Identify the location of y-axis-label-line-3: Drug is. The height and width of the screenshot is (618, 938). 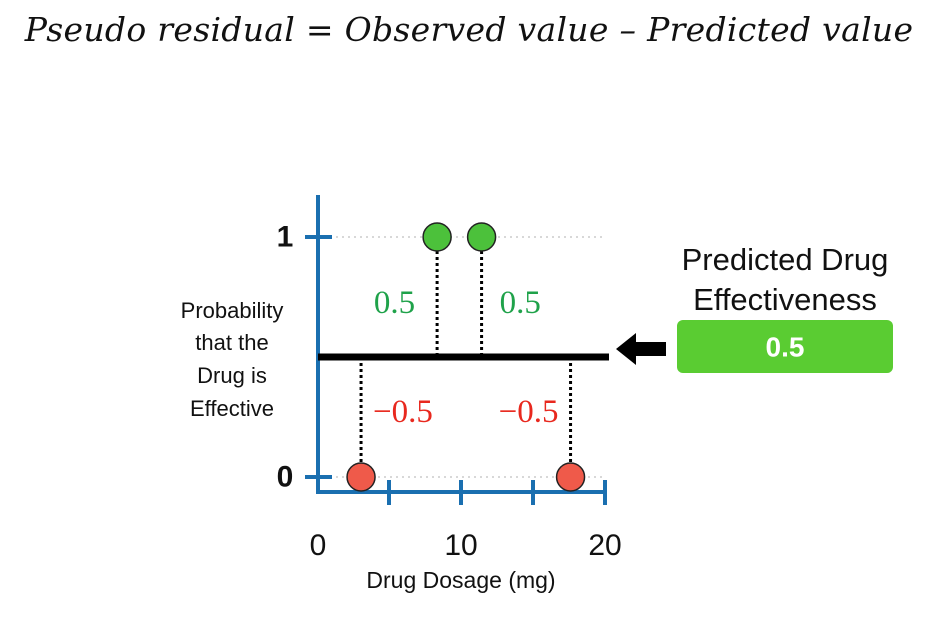
(232, 375).